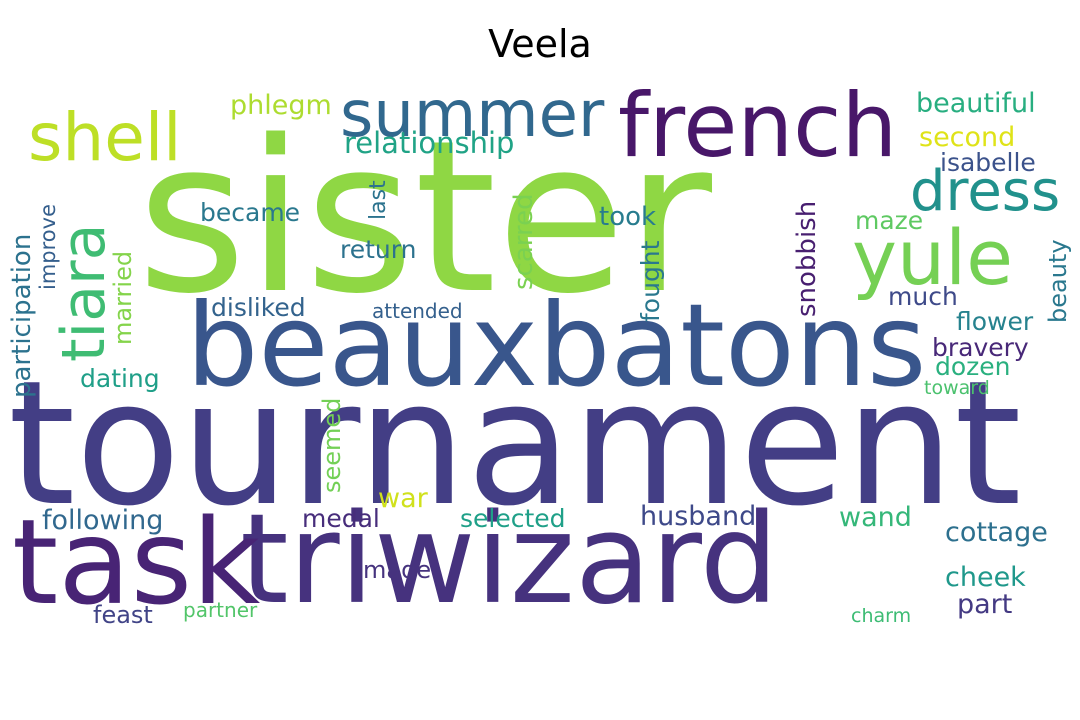 This screenshot has width=1080, height=720. Describe the element at coordinates (1058, 281) in the screenshot. I see `word-beauty: beauty` at that location.